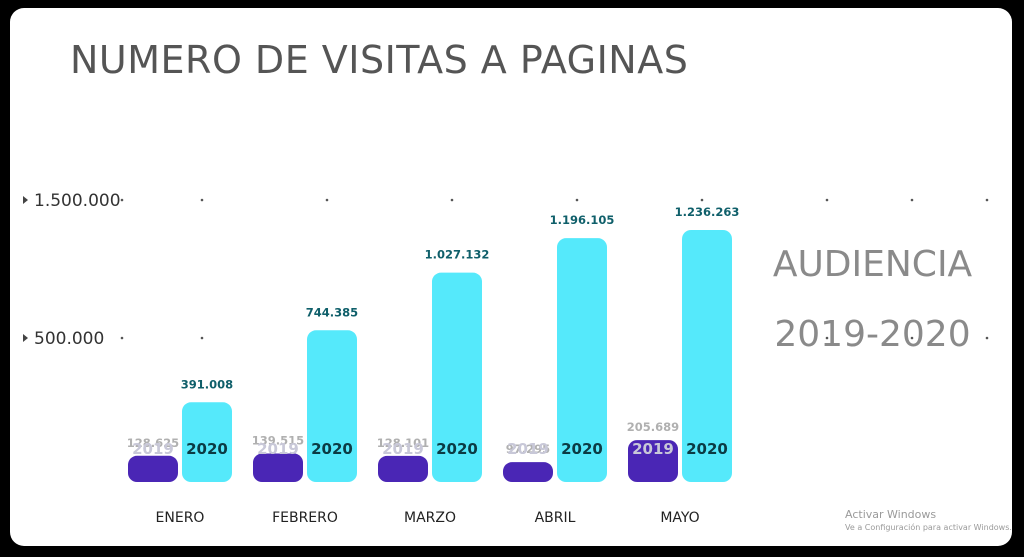 Image resolution: width=1024 pixels, height=557 pixels. Describe the element at coordinates (872, 334) in the screenshot. I see `side-title-line2: 2019-2020` at that location.